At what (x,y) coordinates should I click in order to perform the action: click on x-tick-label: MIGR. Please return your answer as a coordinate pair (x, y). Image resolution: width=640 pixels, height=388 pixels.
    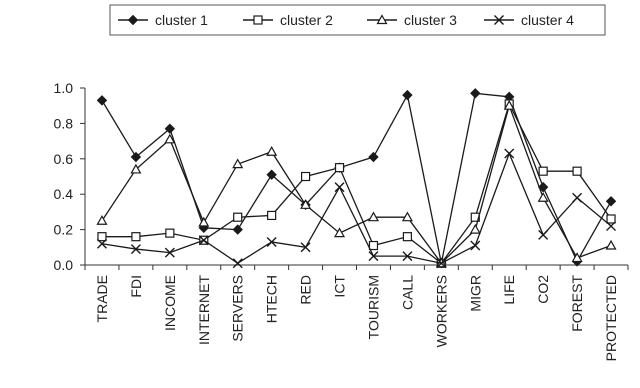
    Looking at the image, I should click on (475, 293).